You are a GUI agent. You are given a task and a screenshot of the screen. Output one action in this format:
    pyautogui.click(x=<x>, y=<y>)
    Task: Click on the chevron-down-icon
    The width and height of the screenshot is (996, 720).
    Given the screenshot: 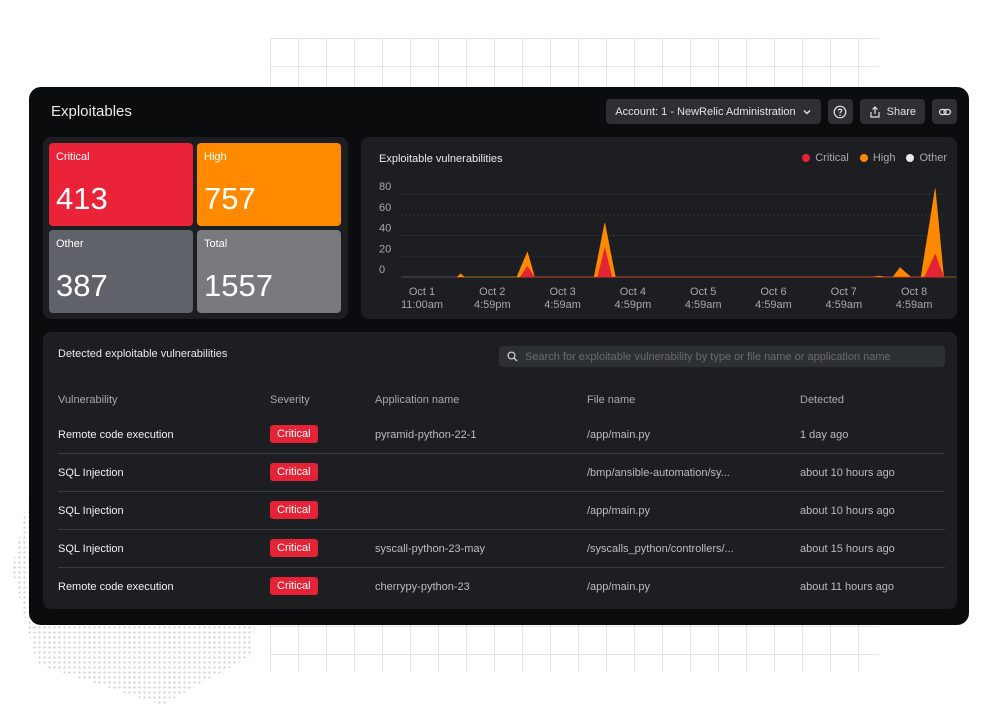 What is the action you would take?
    pyautogui.click(x=807, y=111)
    